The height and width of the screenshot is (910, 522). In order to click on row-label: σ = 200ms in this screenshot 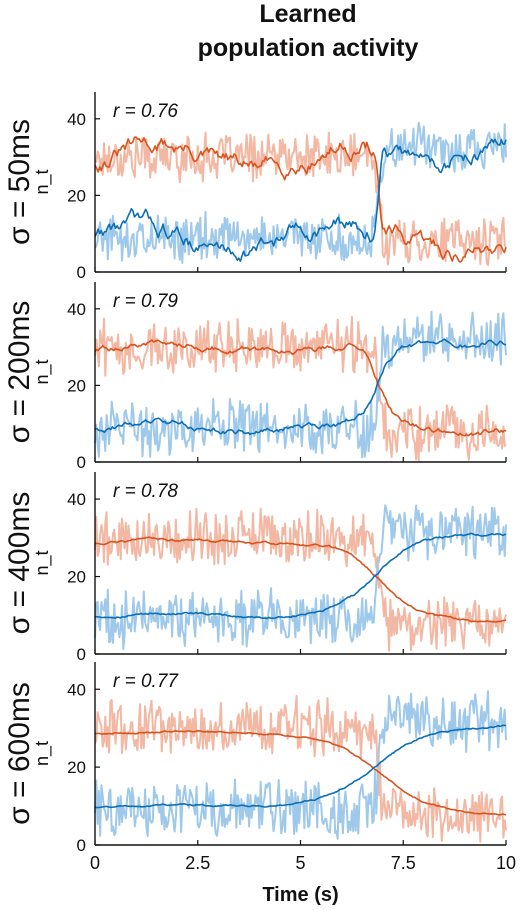, I will do `click(19, 372)`.